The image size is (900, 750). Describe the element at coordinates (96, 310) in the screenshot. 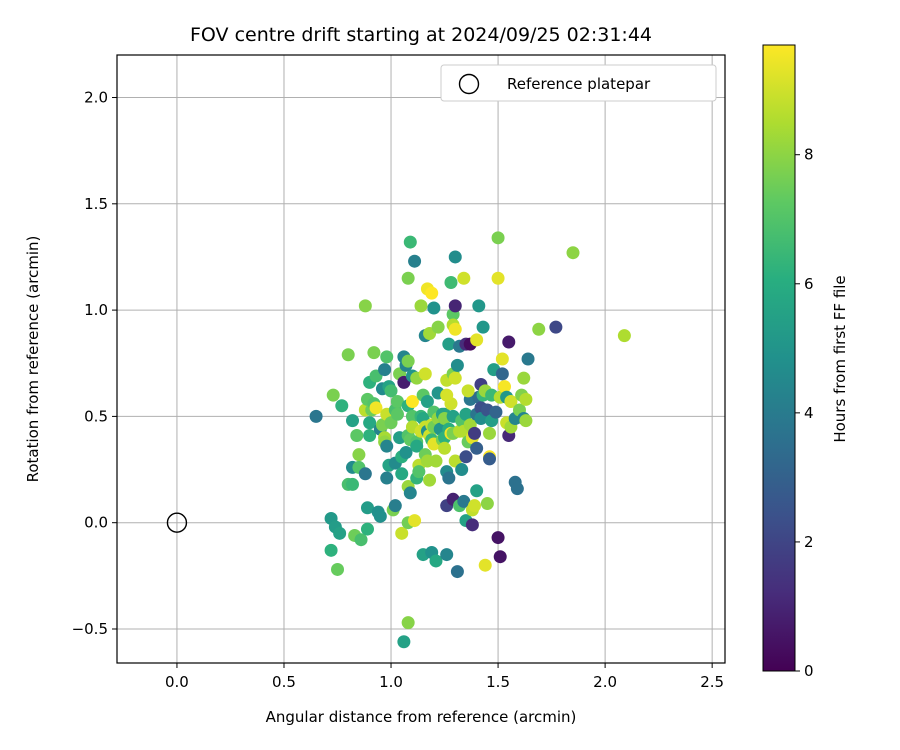

I see `y-tick-label: 1.0` at that location.